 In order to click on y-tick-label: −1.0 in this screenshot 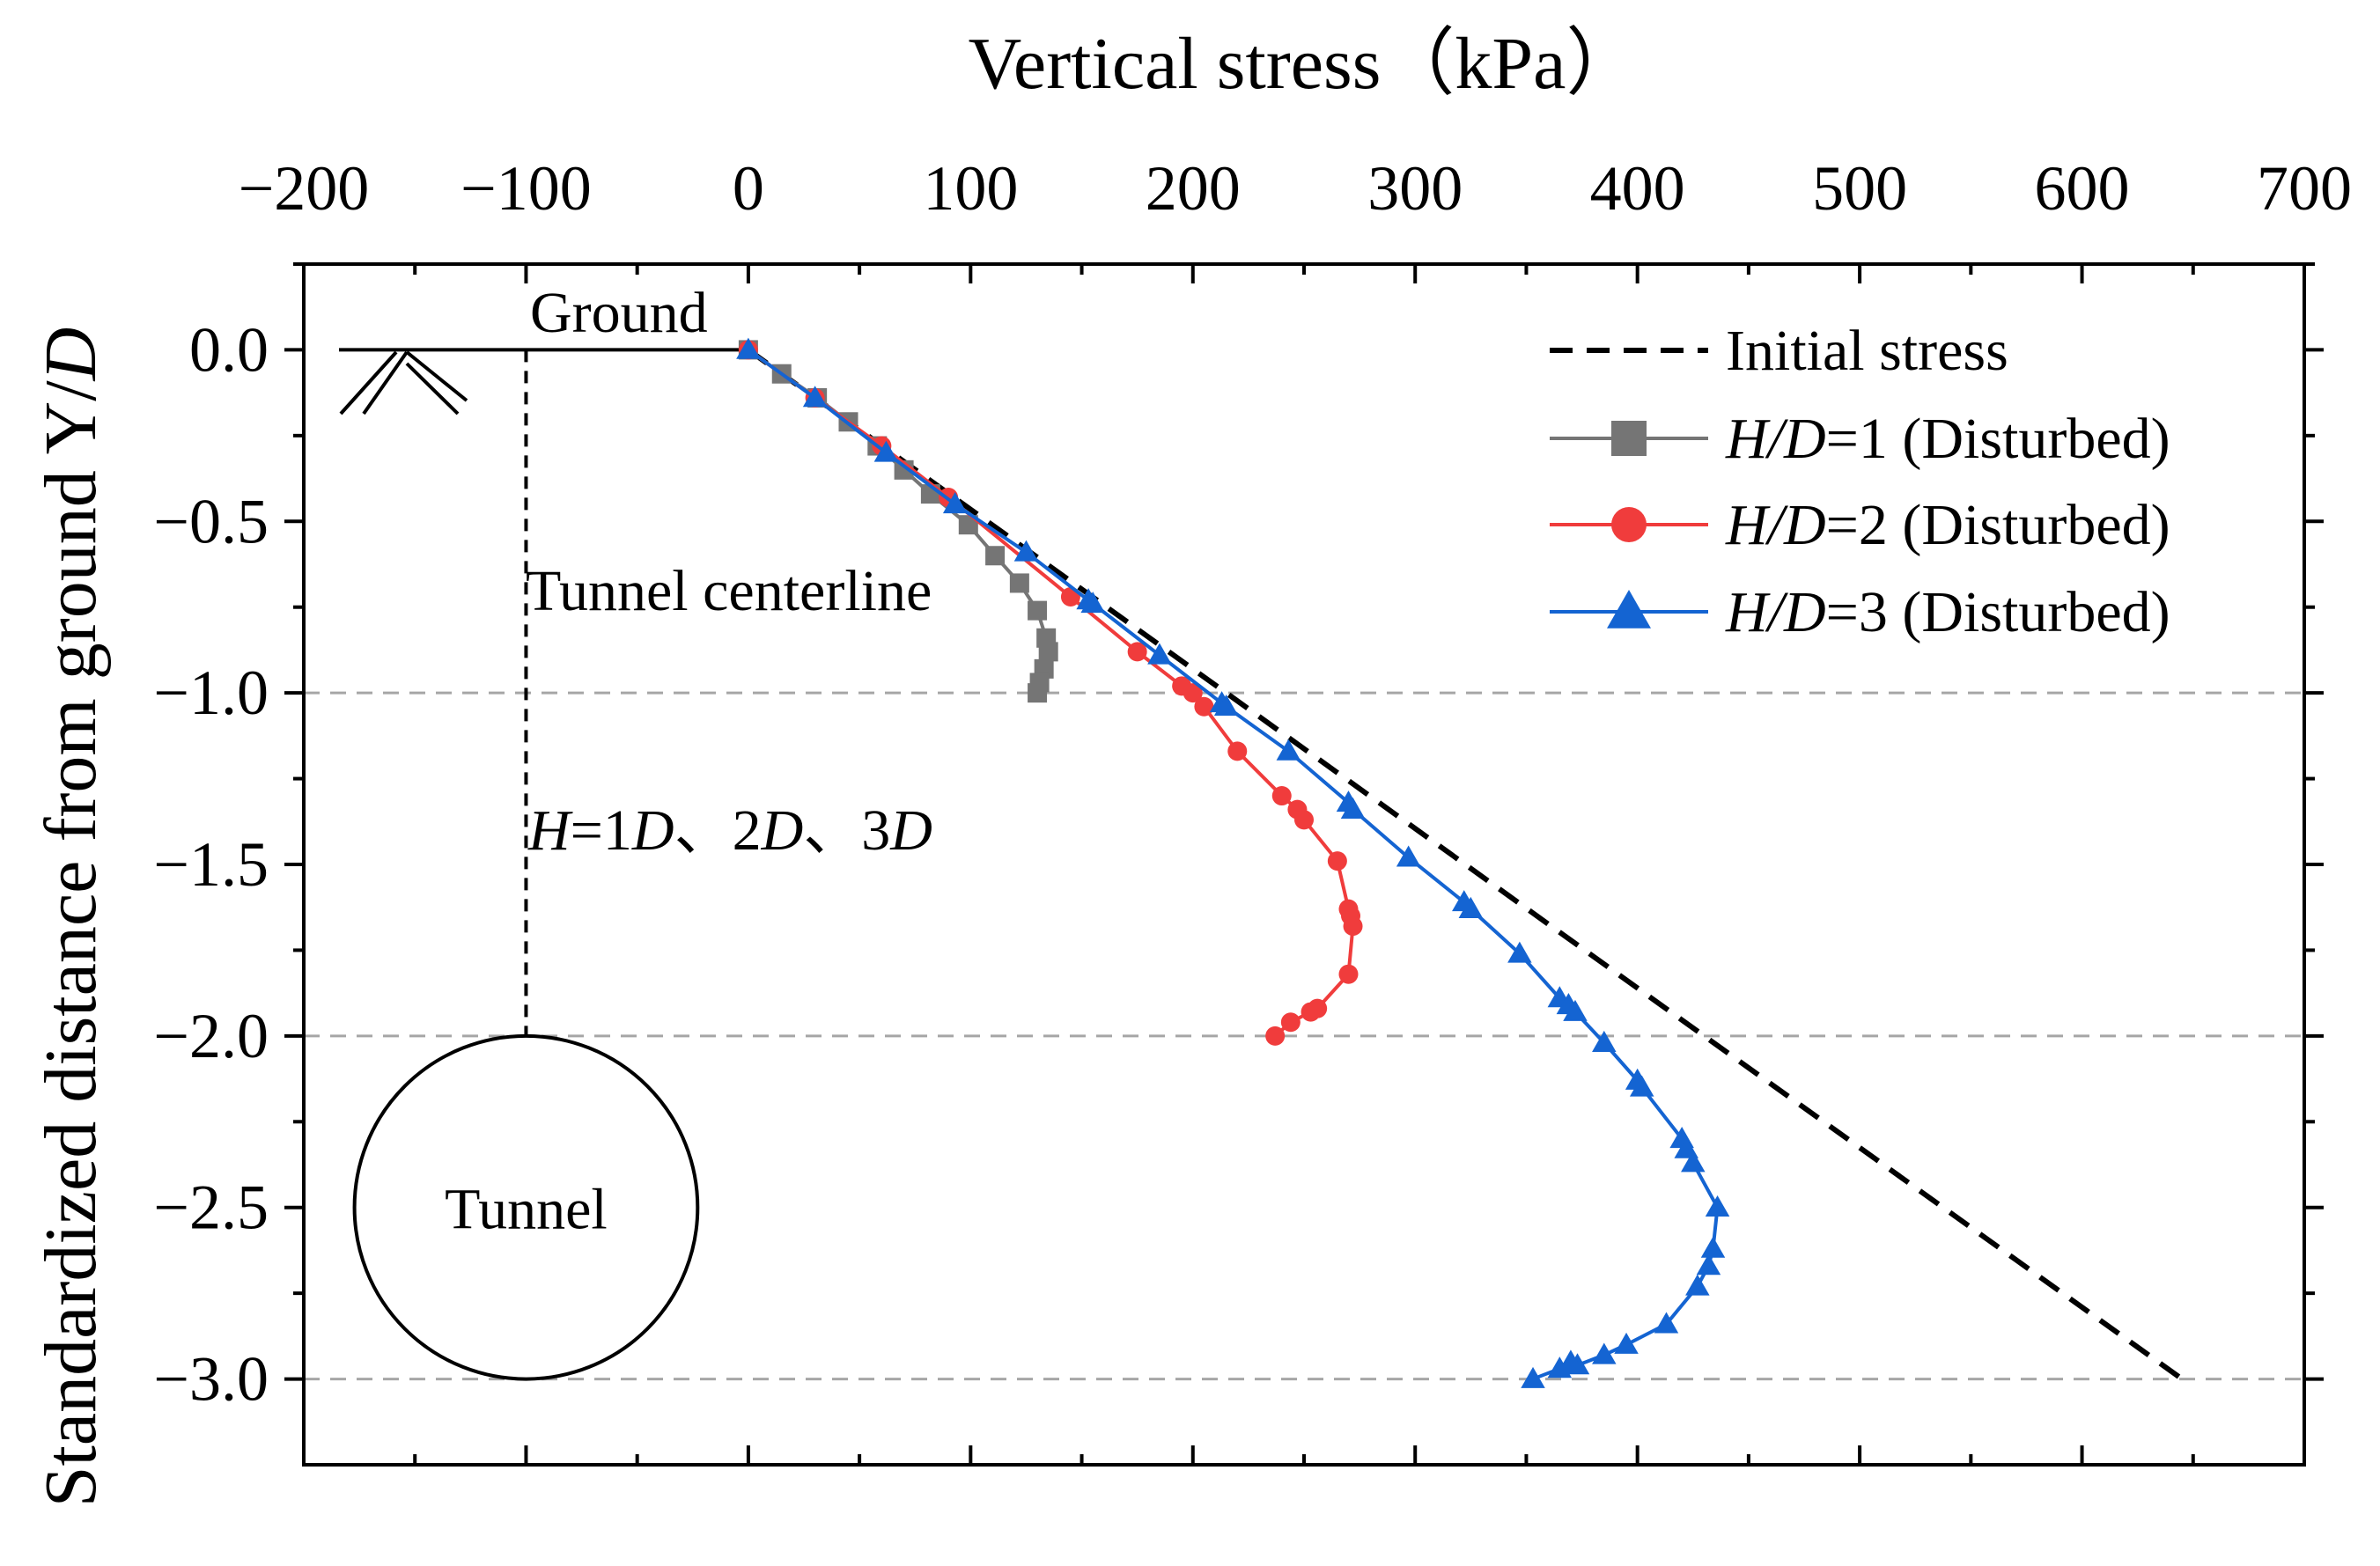, I will do `click(211, 693)`.